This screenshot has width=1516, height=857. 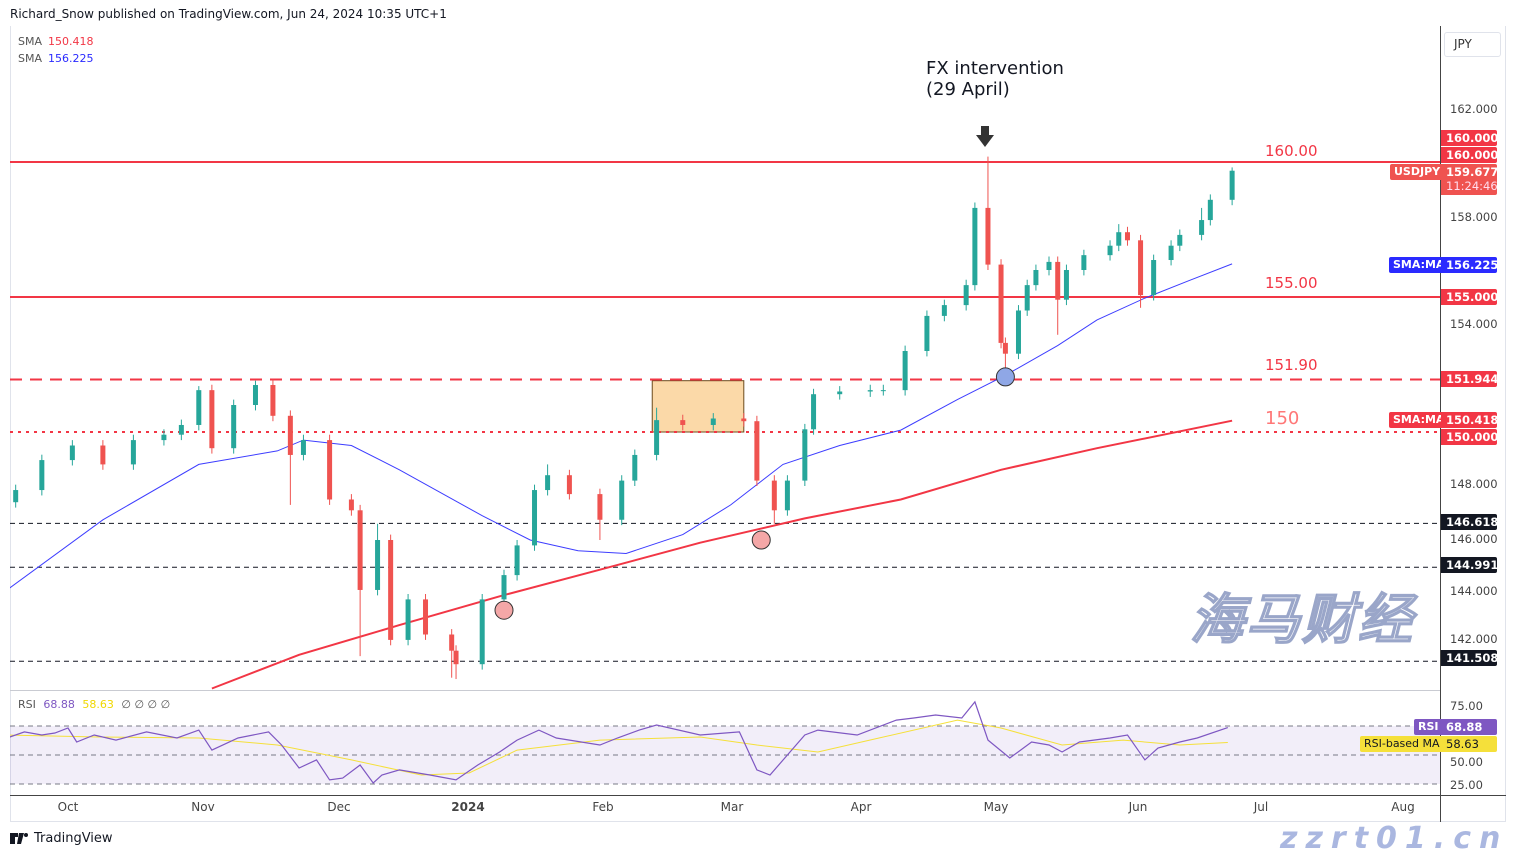 I want to click on rsi-tick: 75.00, so click(x=1466, y=706).